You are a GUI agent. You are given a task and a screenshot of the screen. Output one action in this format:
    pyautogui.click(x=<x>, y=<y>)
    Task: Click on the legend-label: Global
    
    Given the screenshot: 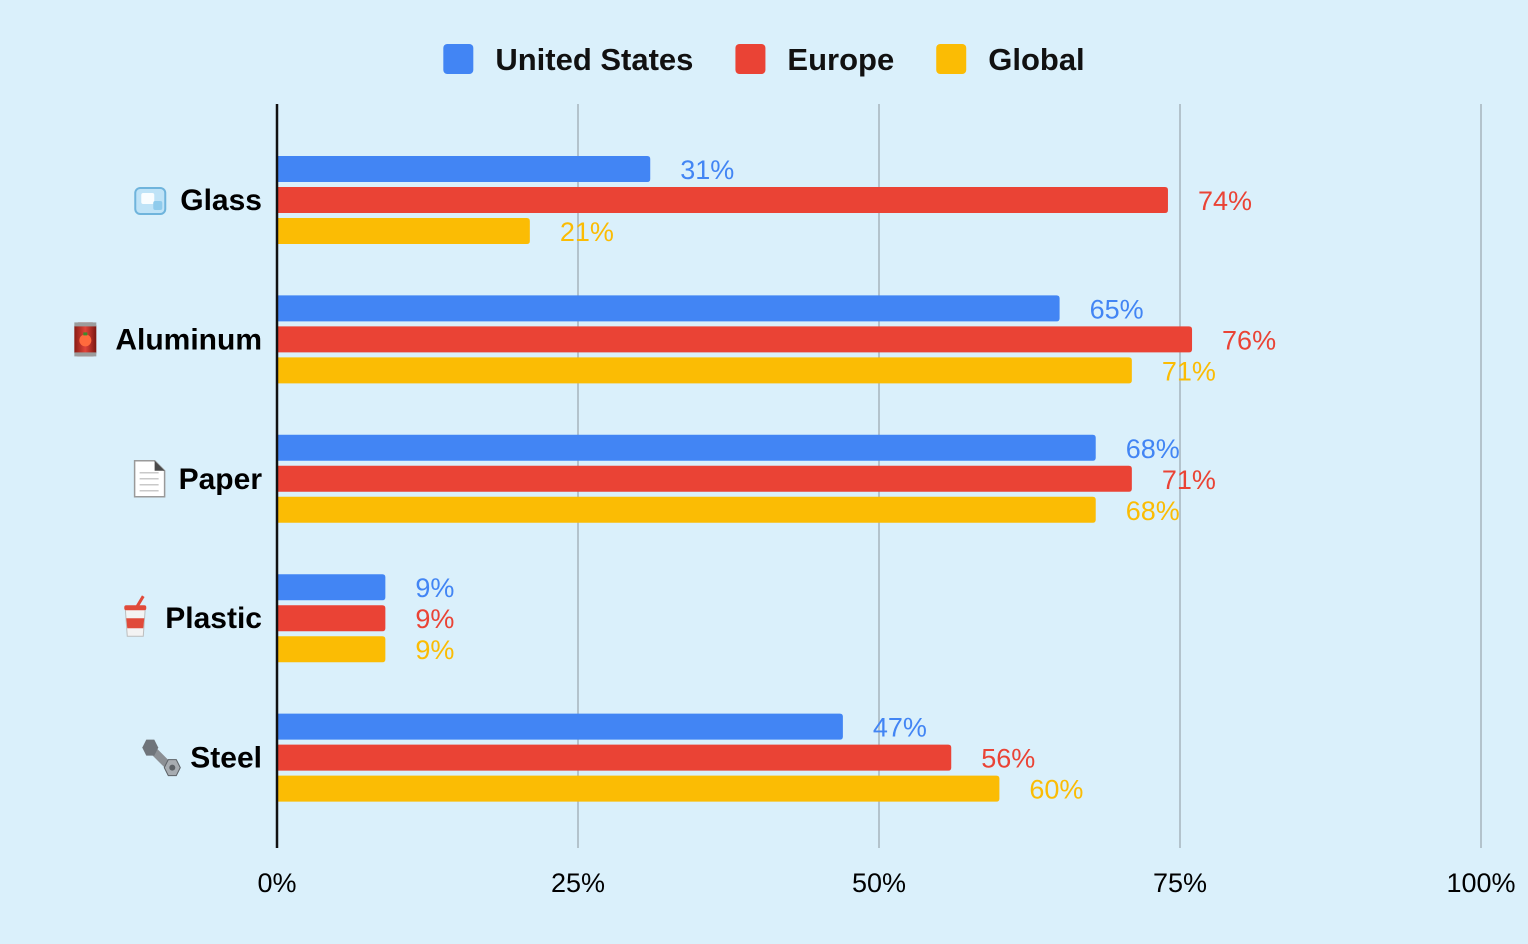 What is the action you would take?
    pyautogui.click(x=1036, y=59)
    